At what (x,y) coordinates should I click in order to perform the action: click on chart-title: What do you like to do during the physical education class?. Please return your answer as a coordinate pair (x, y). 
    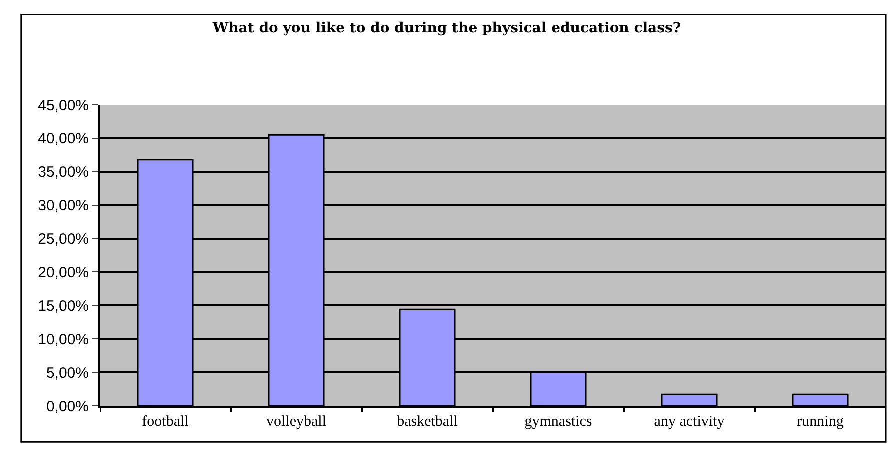
    Looking at the image, I should click on (447, 28).